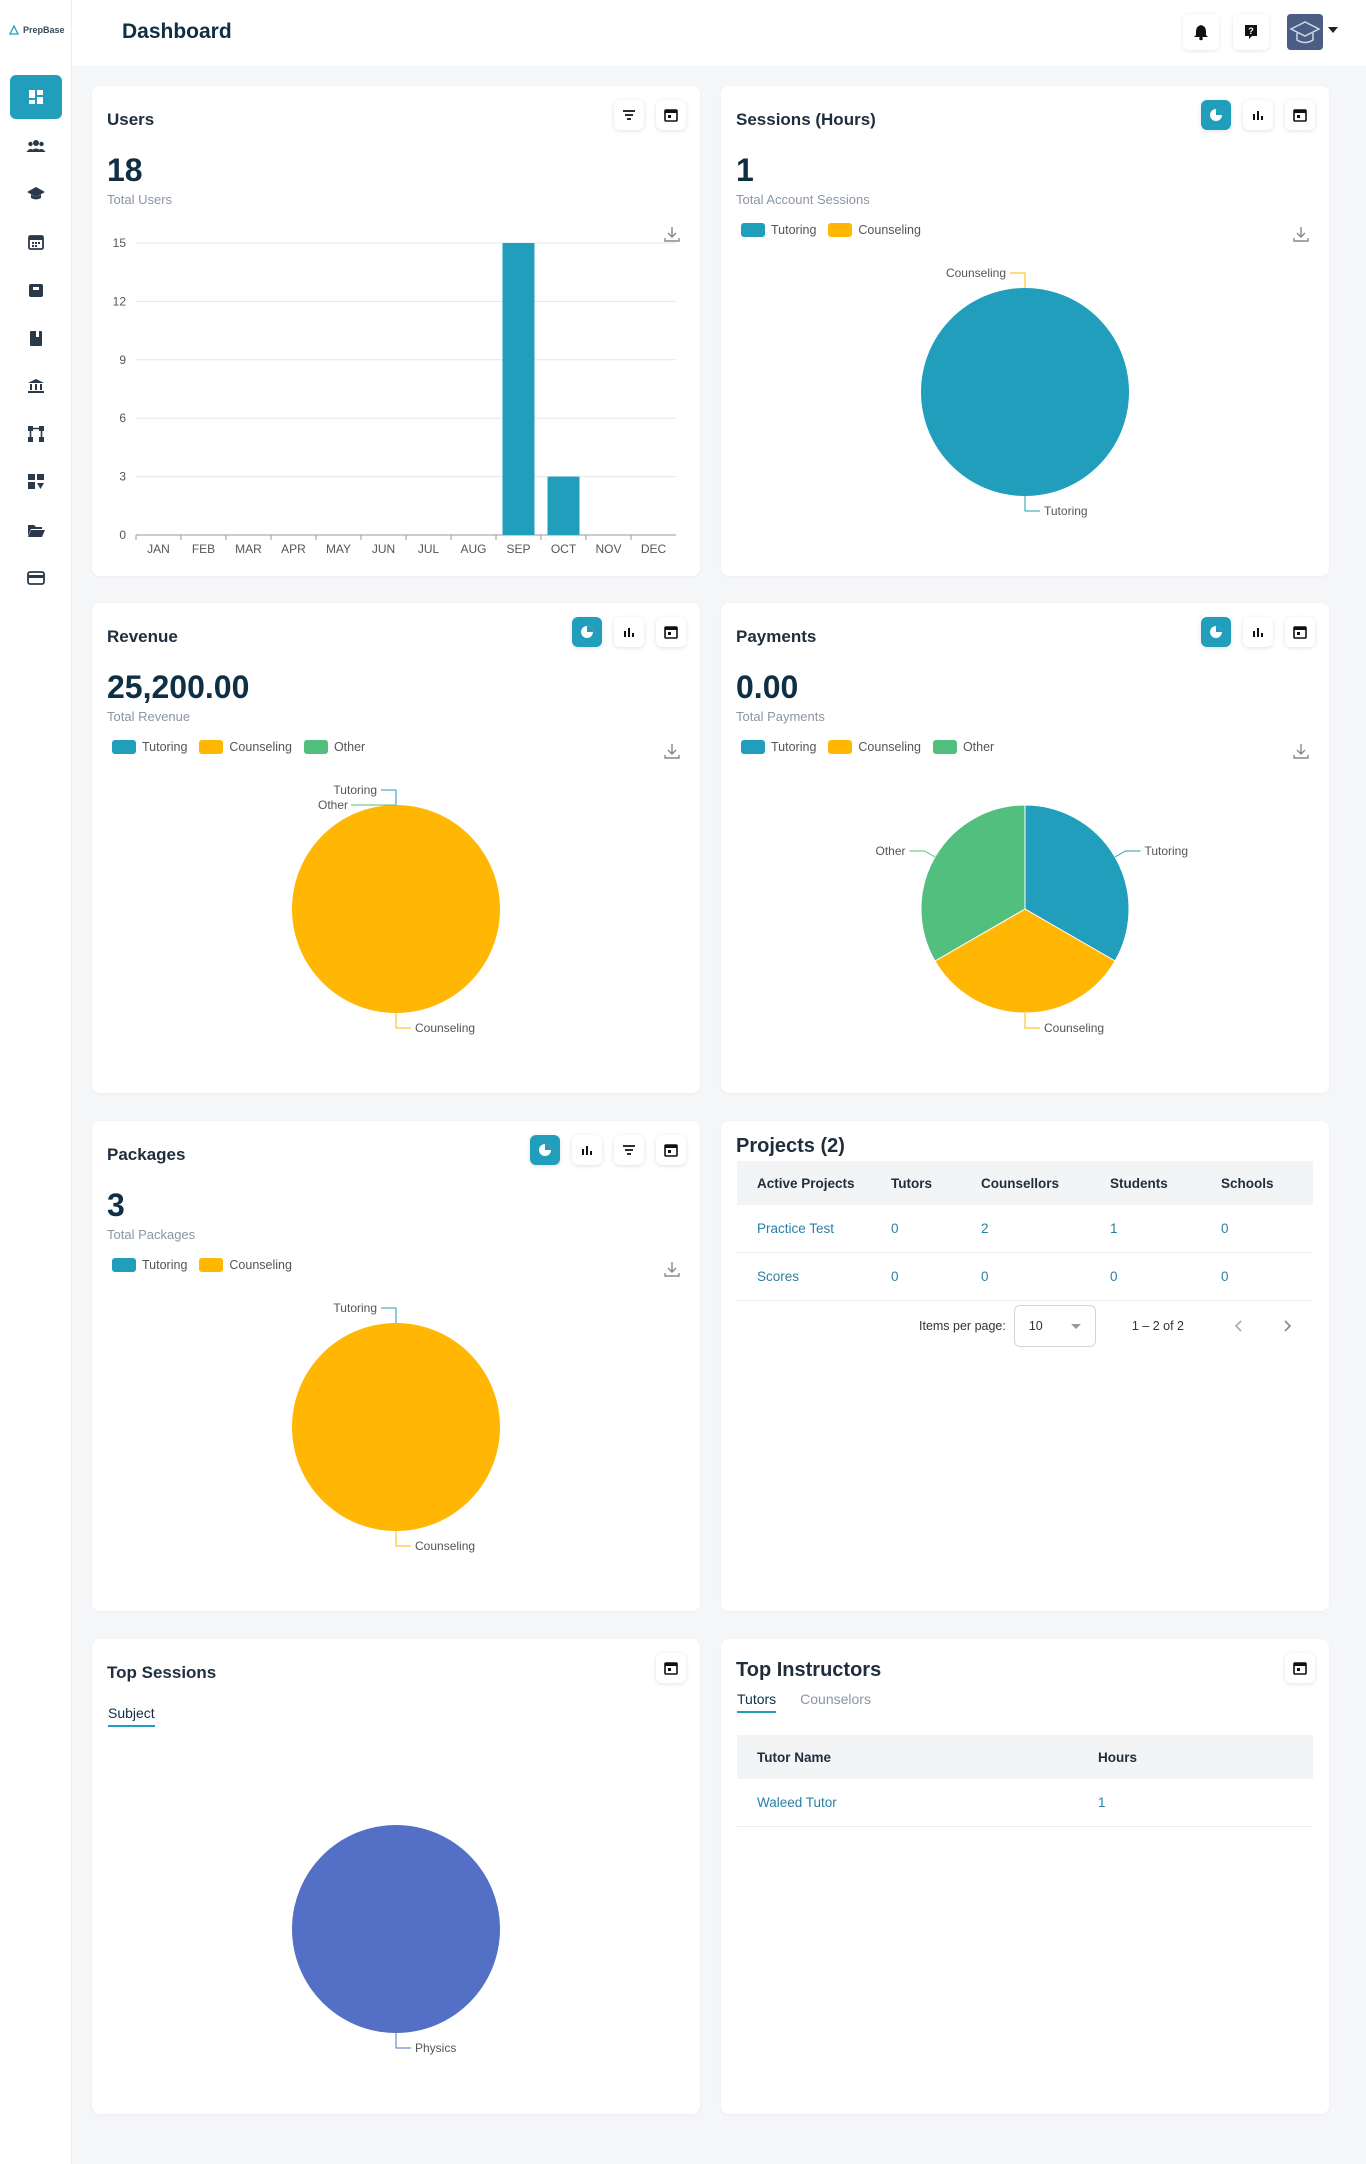 The height and width of the screenshot is (2164, 1366). I want to click on sidebar-item-books, so click(36, 338).